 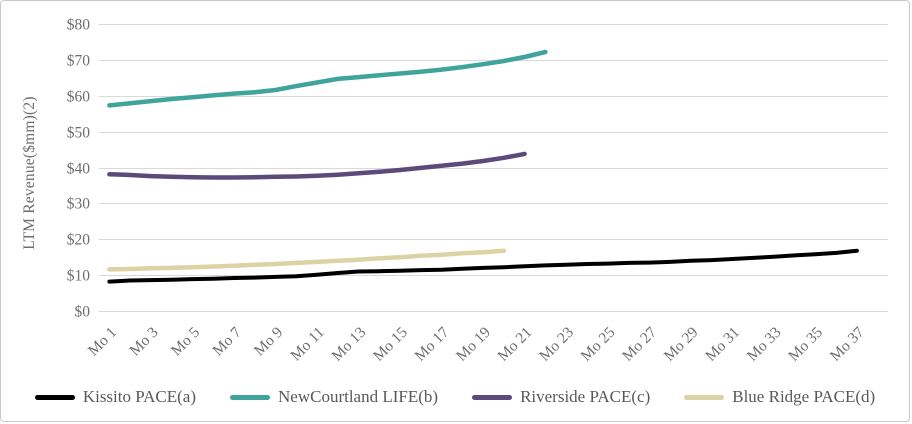 What do you see at coordinates (54, 397) in the screenshot?
I see `legend-line-swatch-black` at bounding box center [54, 397].